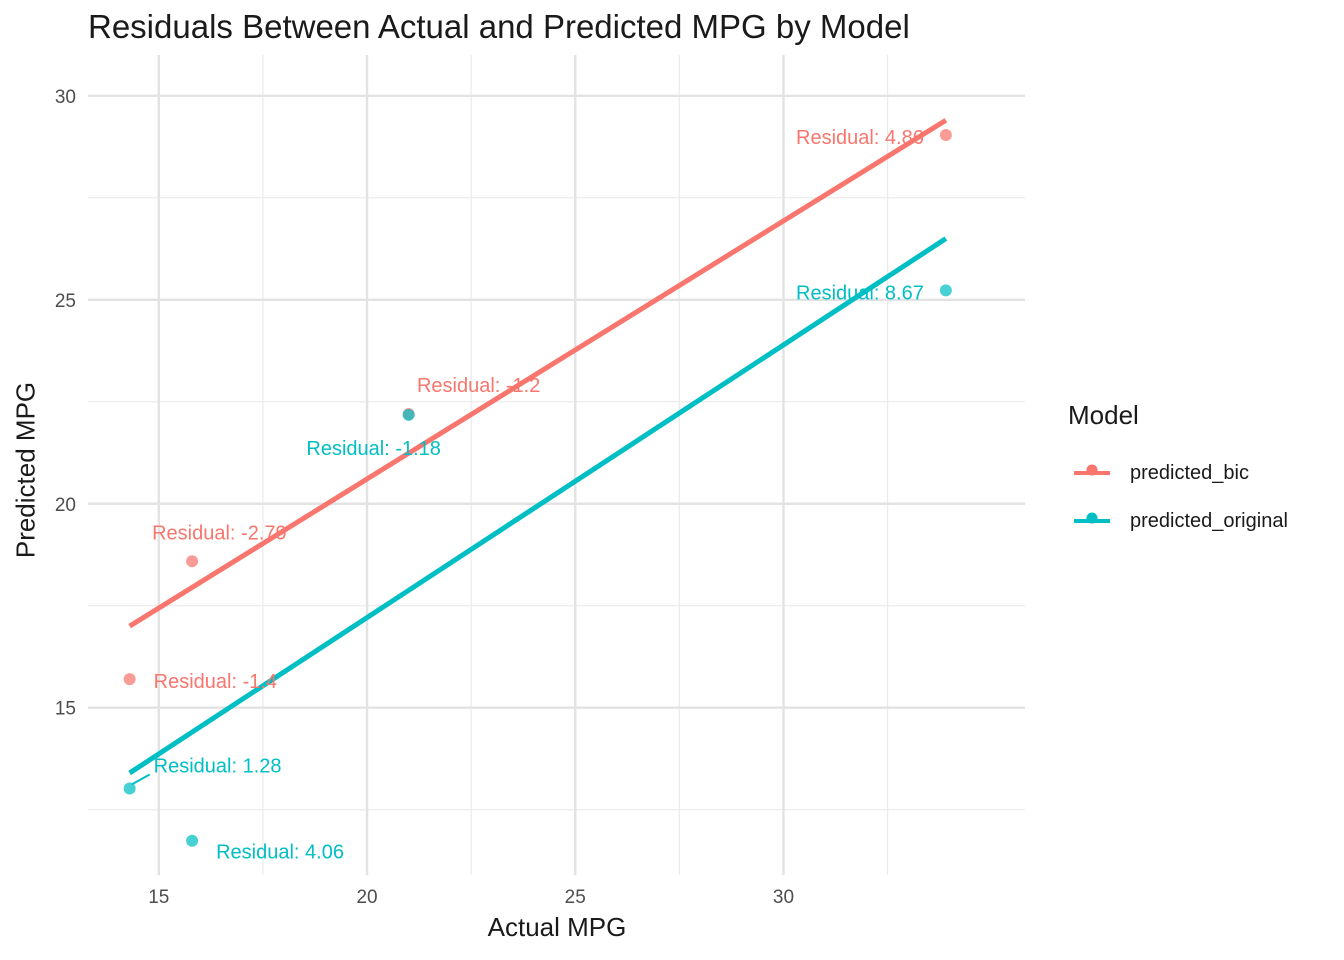 The image size is (1344, 960). Describe the element at coordinates (1209, 520) in the screenshot. I see `legend-label-predicted-original: predicted_original` at that location.